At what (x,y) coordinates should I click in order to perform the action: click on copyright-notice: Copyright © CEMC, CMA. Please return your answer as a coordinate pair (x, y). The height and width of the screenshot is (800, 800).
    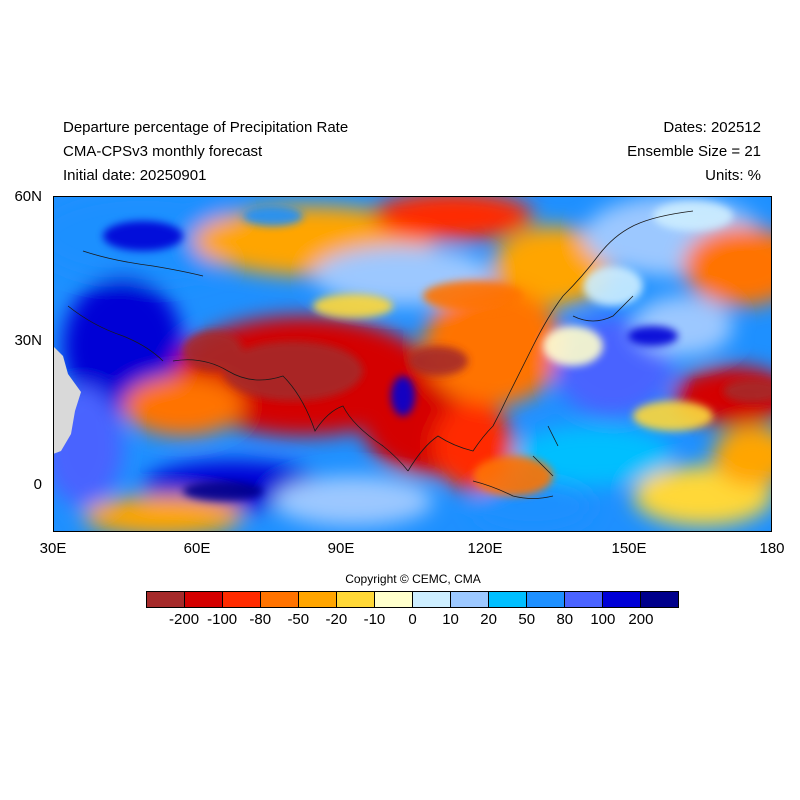
    Looking at the image, I should click on (413, 579).